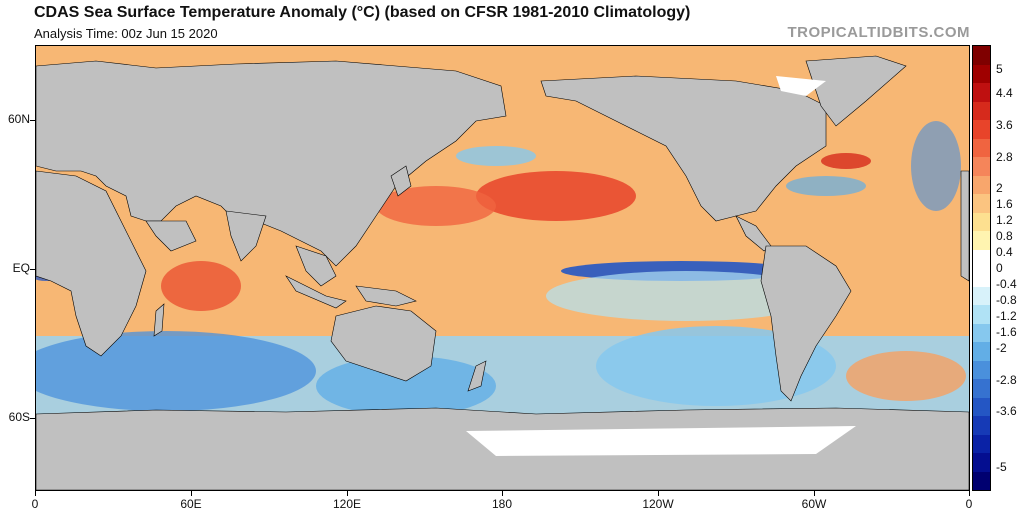 The image size is (1024, 512). Describe the element at coordinates (401, 181) in the screenshot. I see `japan` at that location.